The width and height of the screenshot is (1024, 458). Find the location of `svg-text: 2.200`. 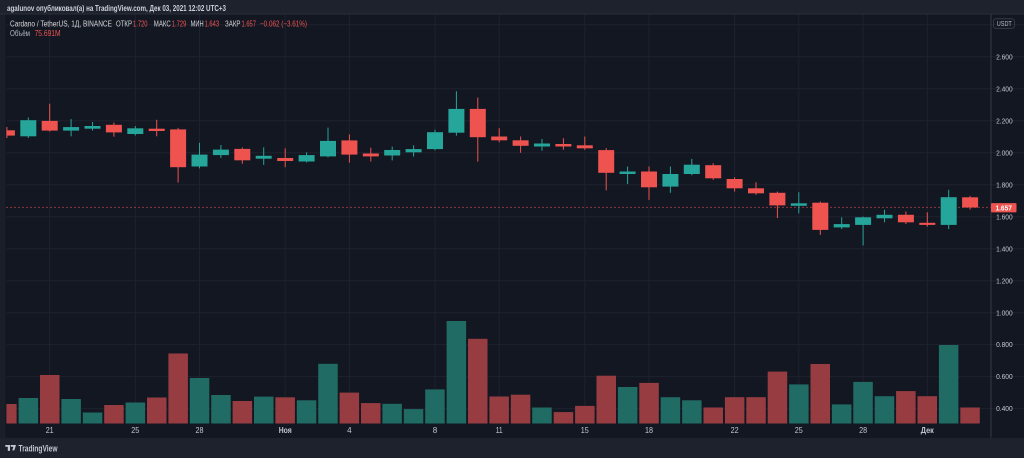

svg-text: 2.200 is located at coordinates (1004, 120).